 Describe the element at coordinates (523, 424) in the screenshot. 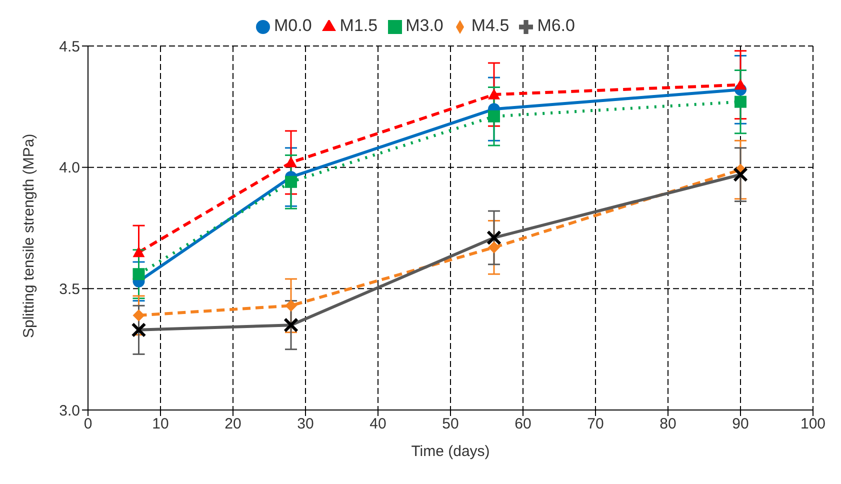

I see `x-tick-label: 60` at that location.